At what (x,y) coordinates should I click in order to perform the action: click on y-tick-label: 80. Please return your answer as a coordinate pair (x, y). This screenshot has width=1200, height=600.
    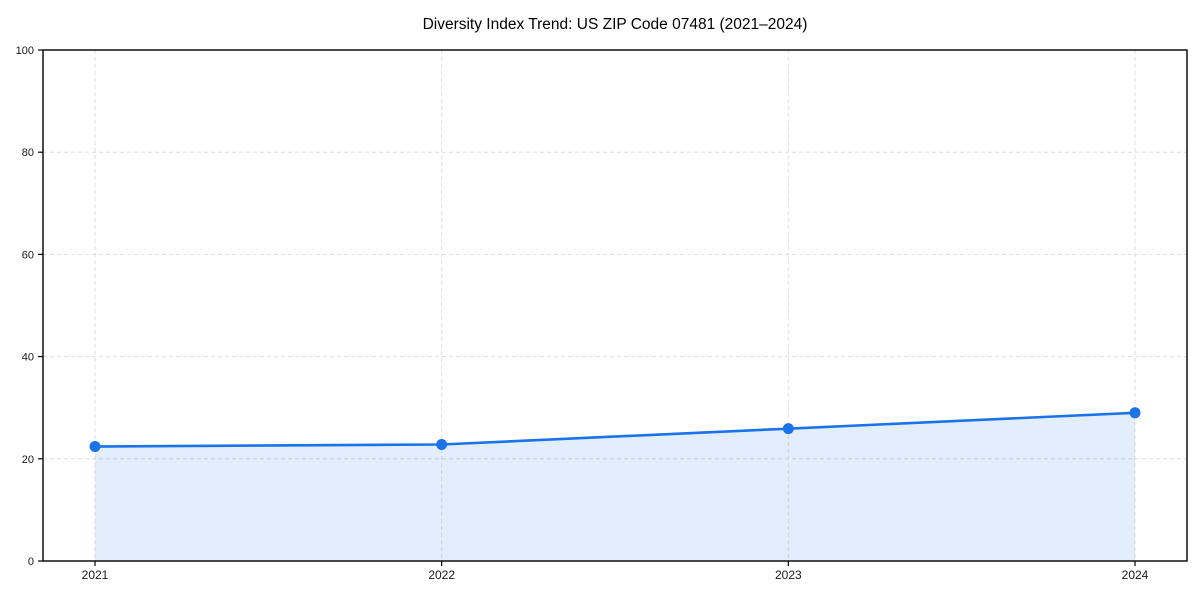
    Looking at the image, I should click on (28, 153).